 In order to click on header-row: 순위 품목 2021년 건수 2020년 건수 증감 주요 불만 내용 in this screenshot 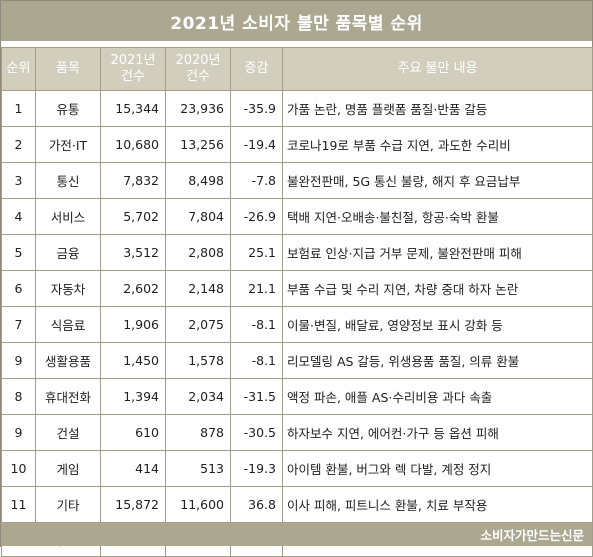, I will do `click(297, 69)`.